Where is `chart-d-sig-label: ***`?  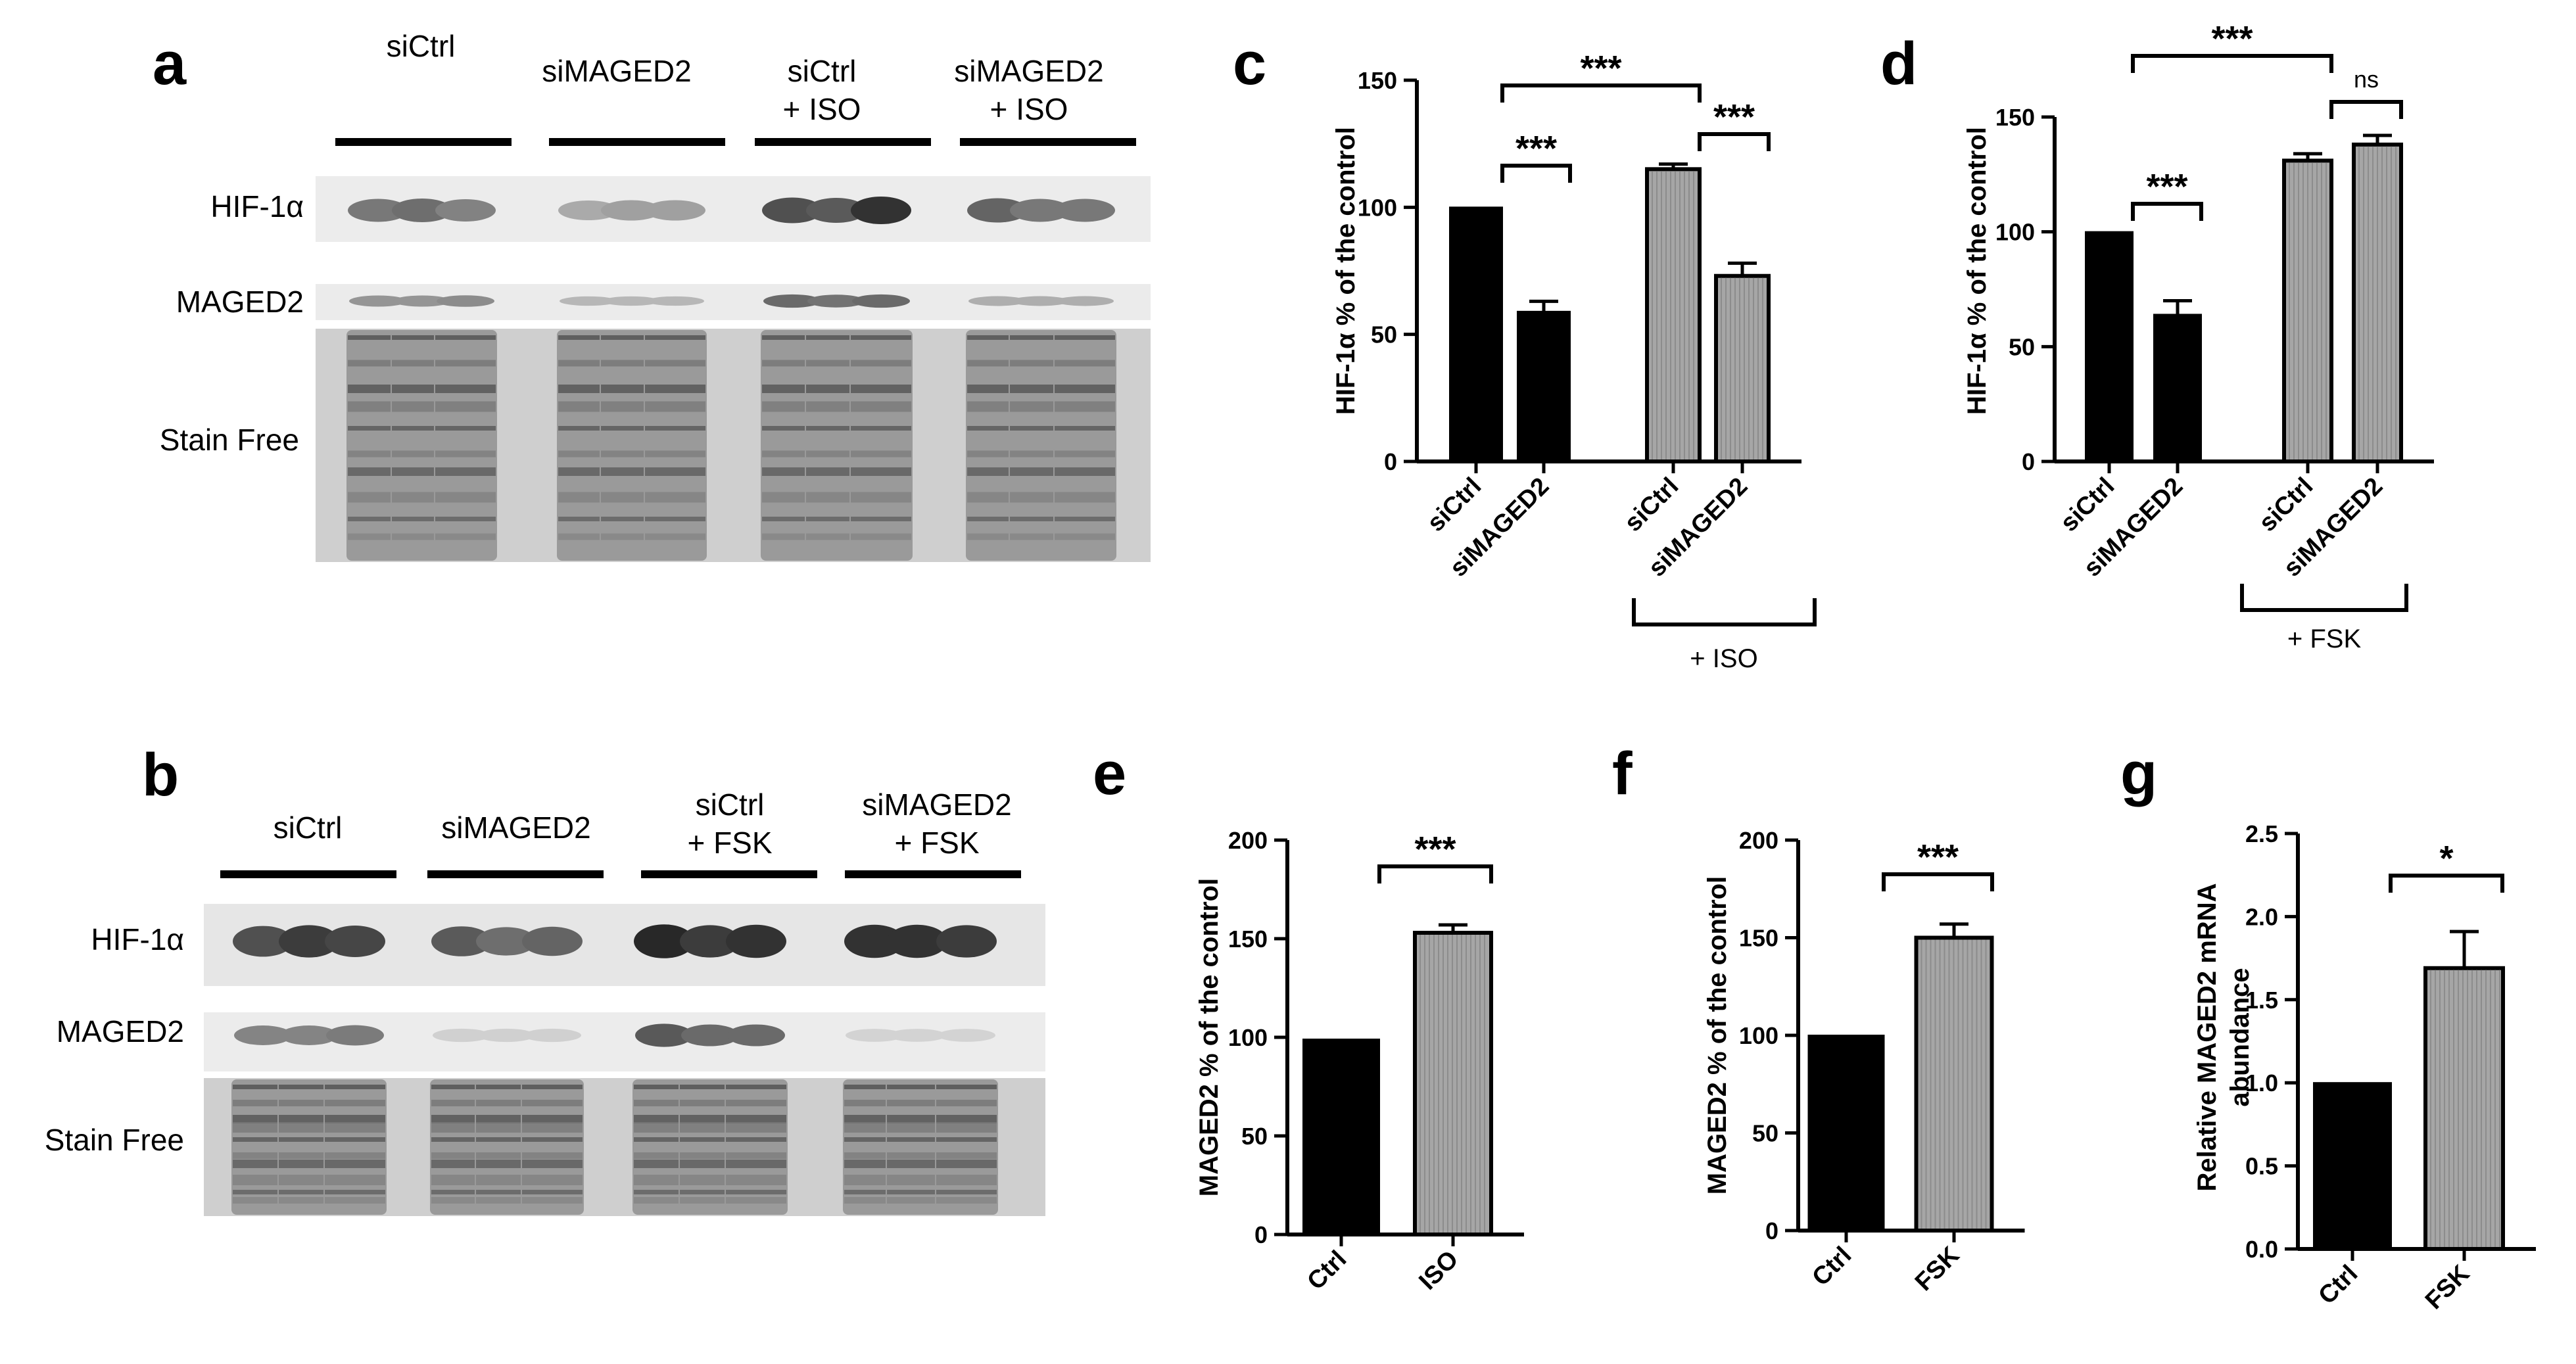 chart-d-sig-label: *** is located at coordinates (2232, 39).